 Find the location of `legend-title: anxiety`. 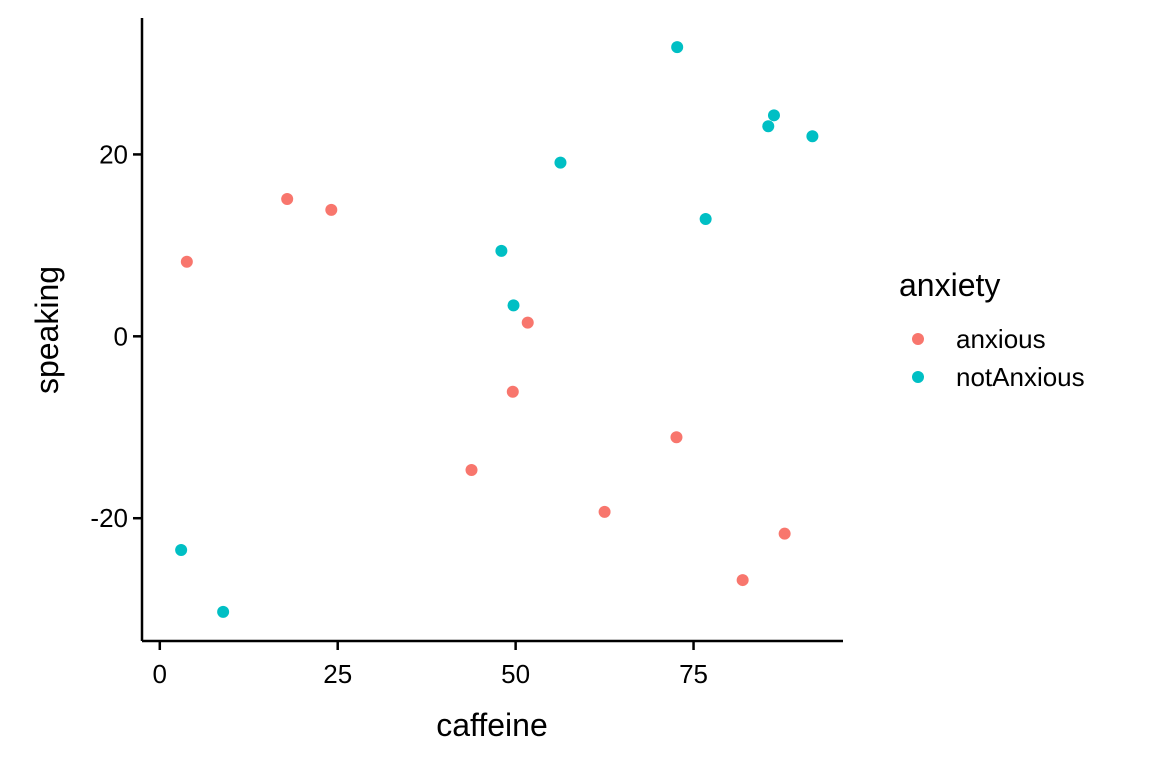

legend-title: anxiety is located at coordinates (949, 285).